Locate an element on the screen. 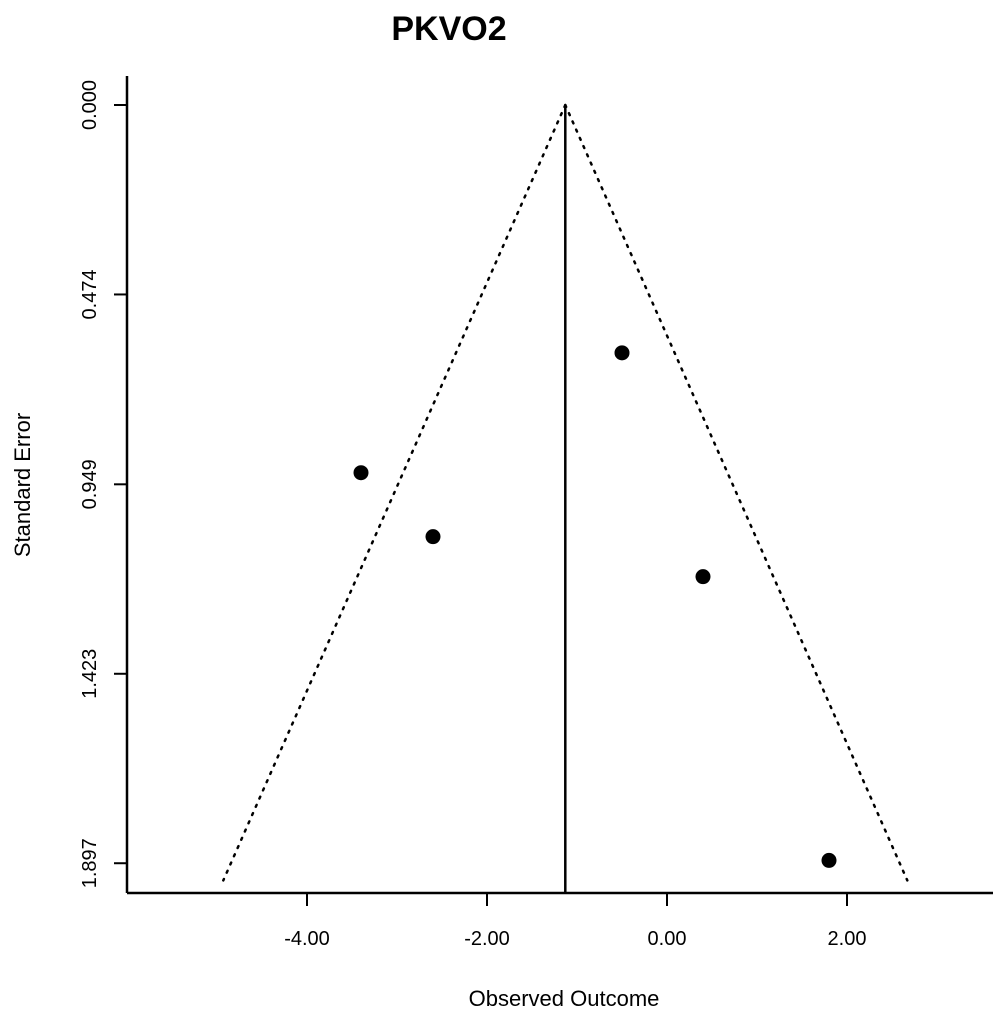  x-tick-label: -4.00 is located at coordinates (307, 939).